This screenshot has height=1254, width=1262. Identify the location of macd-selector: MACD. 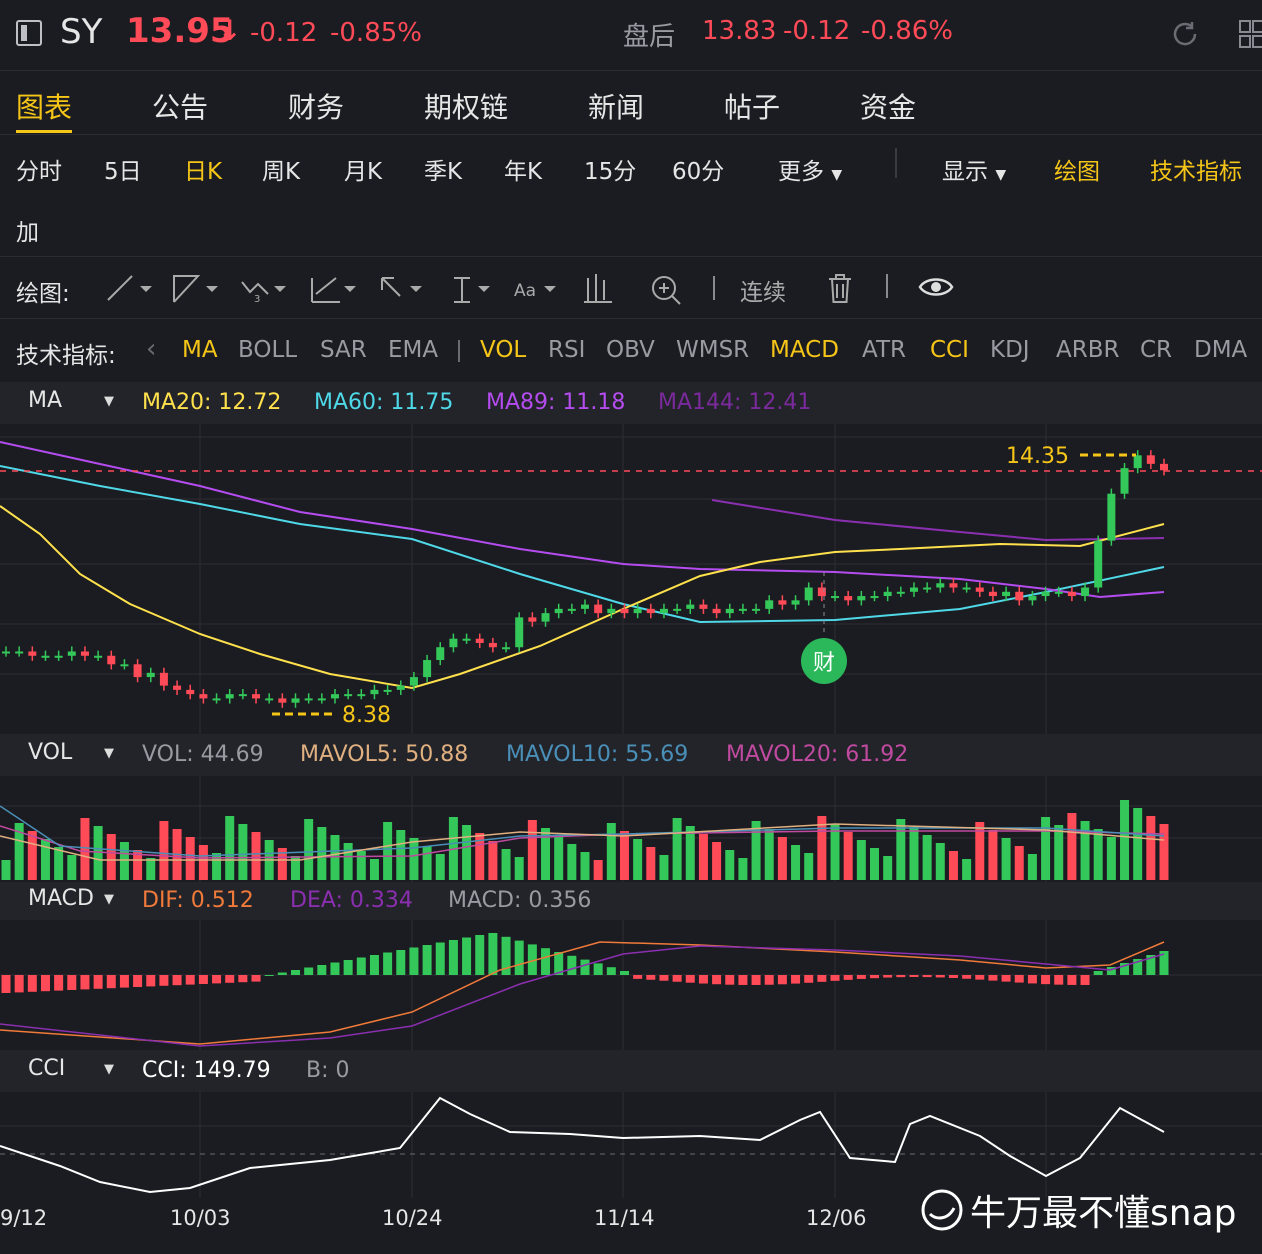
(61, 898).